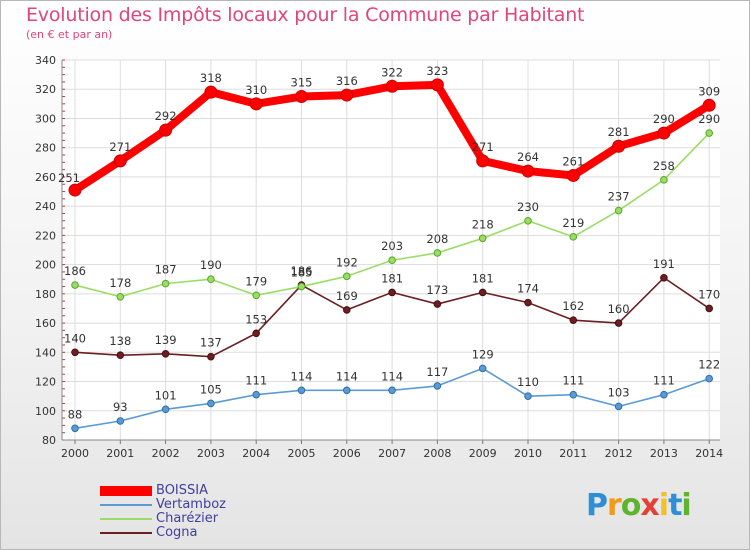  I want to click on data-label: 192, so click(347, 262).